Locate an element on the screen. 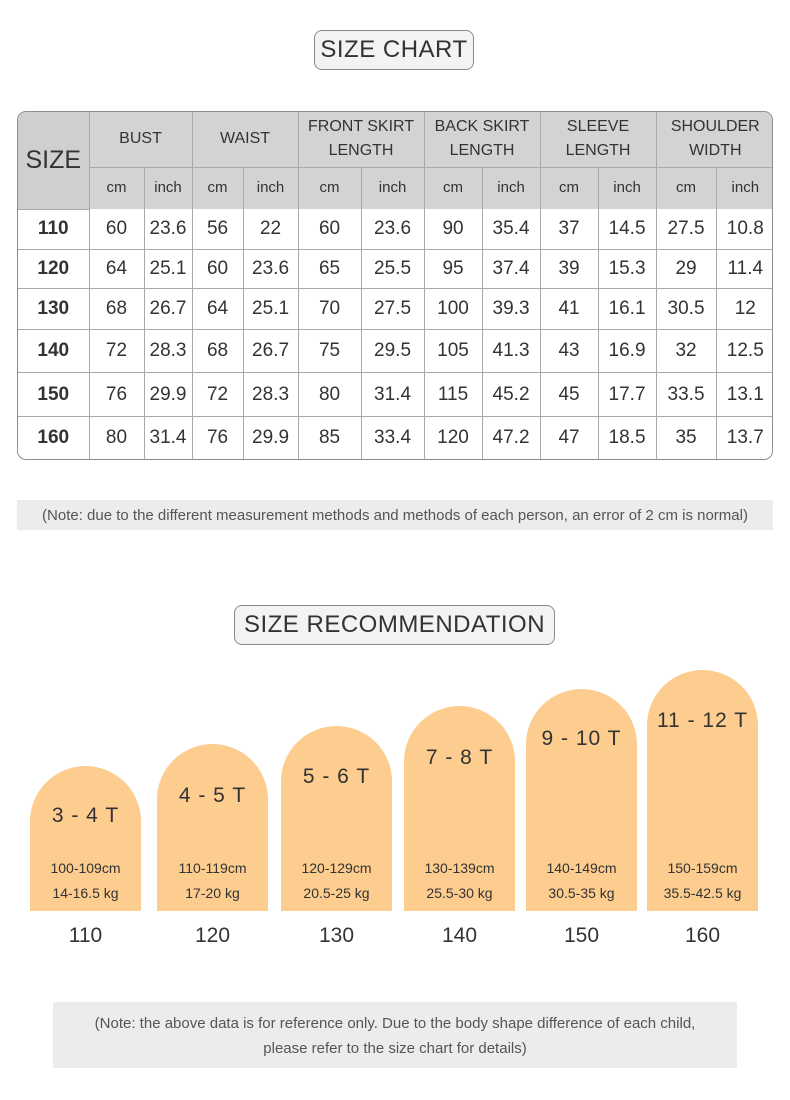 The height and width of the screenshot is (1100, 790). table-cell: 45 is located at coordinates (569, 394).